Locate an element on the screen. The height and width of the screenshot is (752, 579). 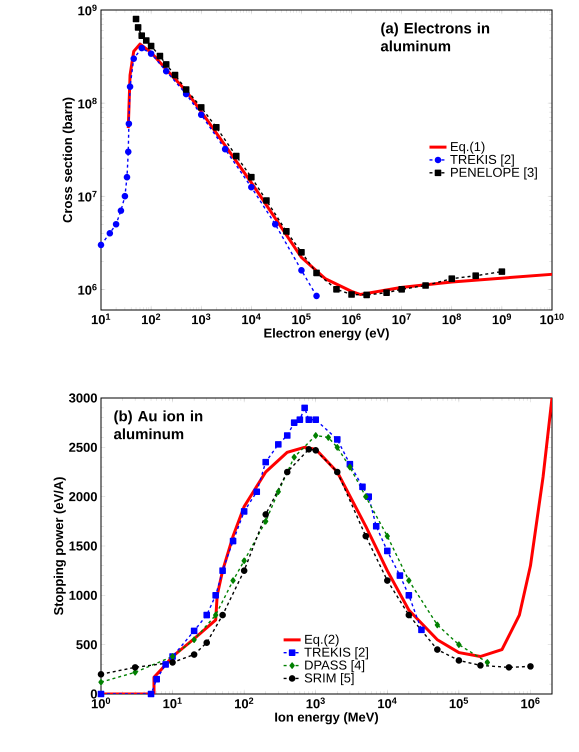
legend-label: Eq.(2) is located at coordinates (322, 640).